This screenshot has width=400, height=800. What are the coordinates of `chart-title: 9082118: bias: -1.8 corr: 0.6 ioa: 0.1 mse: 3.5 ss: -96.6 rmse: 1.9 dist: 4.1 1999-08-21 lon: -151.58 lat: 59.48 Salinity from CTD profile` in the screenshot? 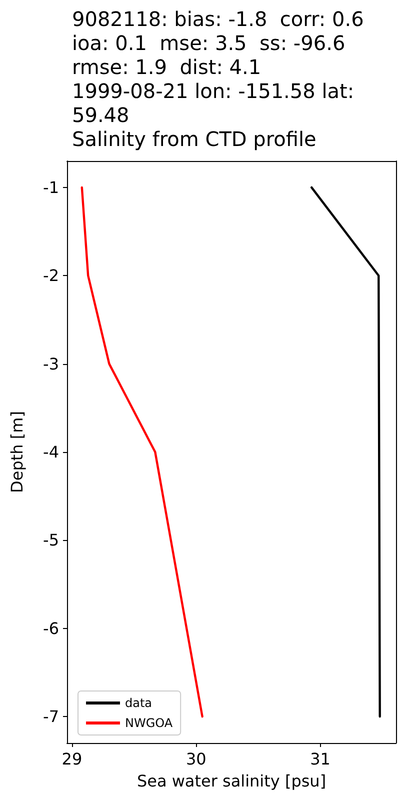 It's located at (218, 79).